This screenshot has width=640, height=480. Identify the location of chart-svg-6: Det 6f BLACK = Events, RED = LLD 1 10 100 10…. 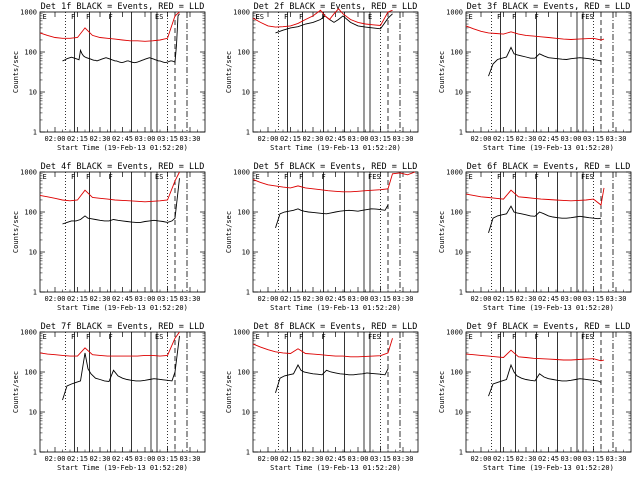
(535, 237).